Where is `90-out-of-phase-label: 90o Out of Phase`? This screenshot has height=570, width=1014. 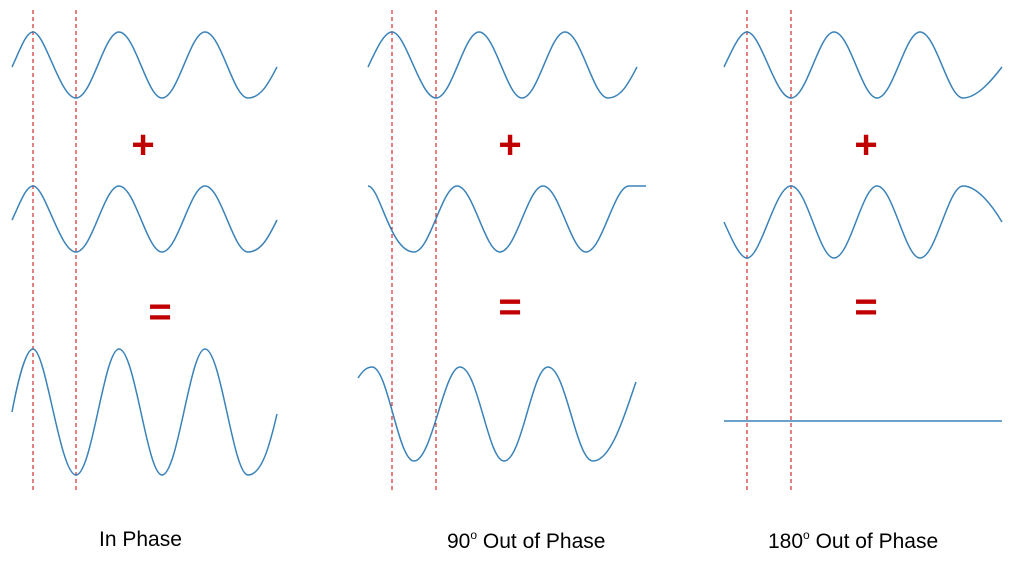 90-out-of-phase-label: 90o Out of Phase is located at coordinates (526, 541).